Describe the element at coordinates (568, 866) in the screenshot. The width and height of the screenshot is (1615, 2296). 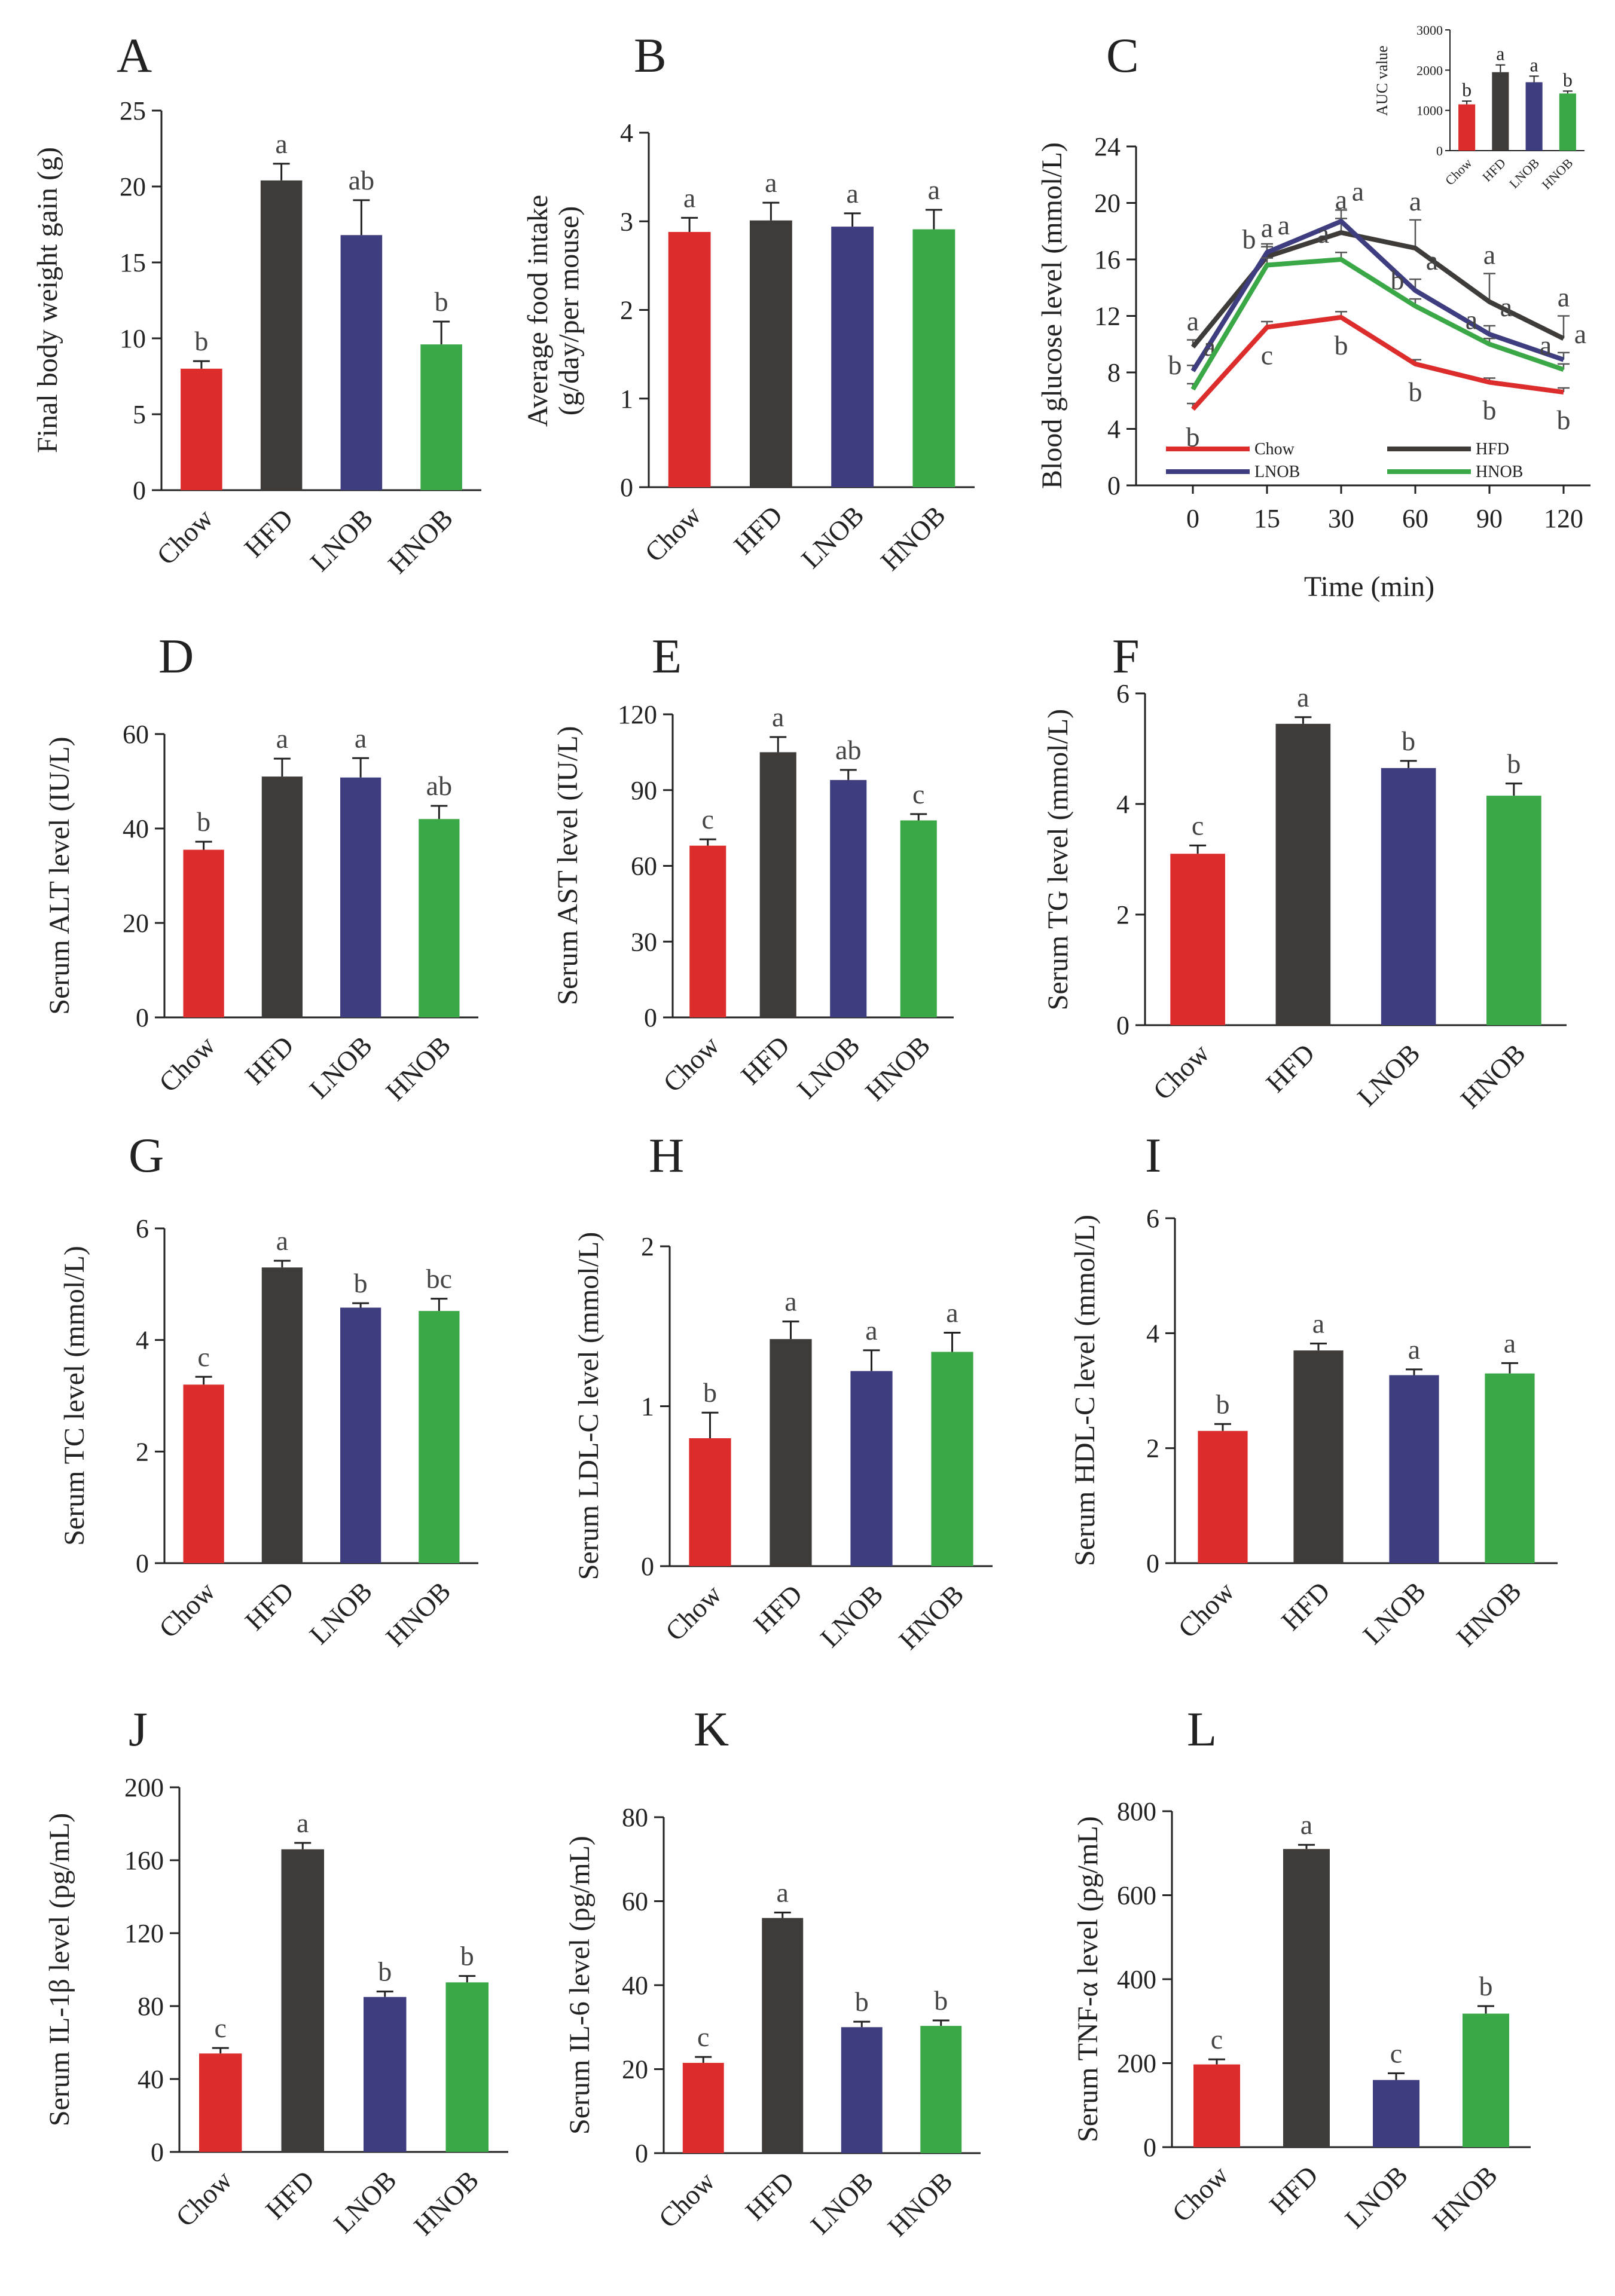
I see `y-axis-label: Serum AST level (IU/L)` at that location.